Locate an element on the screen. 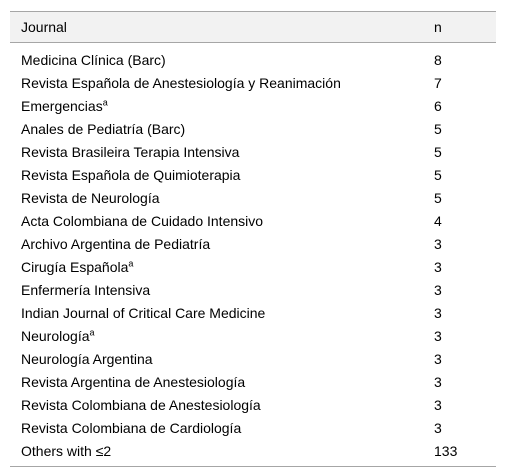  journal-cell: Revista de Neurología is located at coordinates (222, 197).